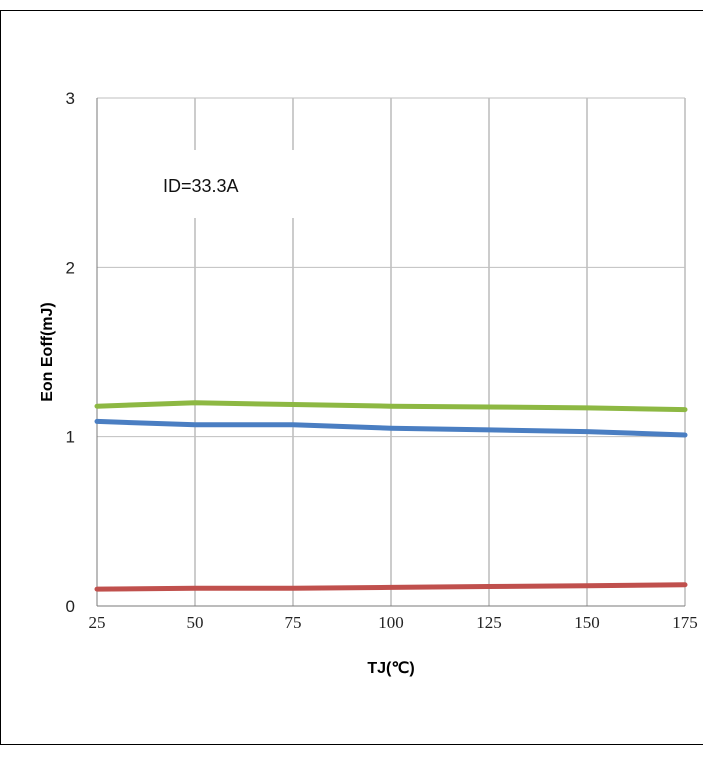  Describe the element at coordinates (195, 622) in the screenshot. I see `x-tick-label-1: 50` at that location.